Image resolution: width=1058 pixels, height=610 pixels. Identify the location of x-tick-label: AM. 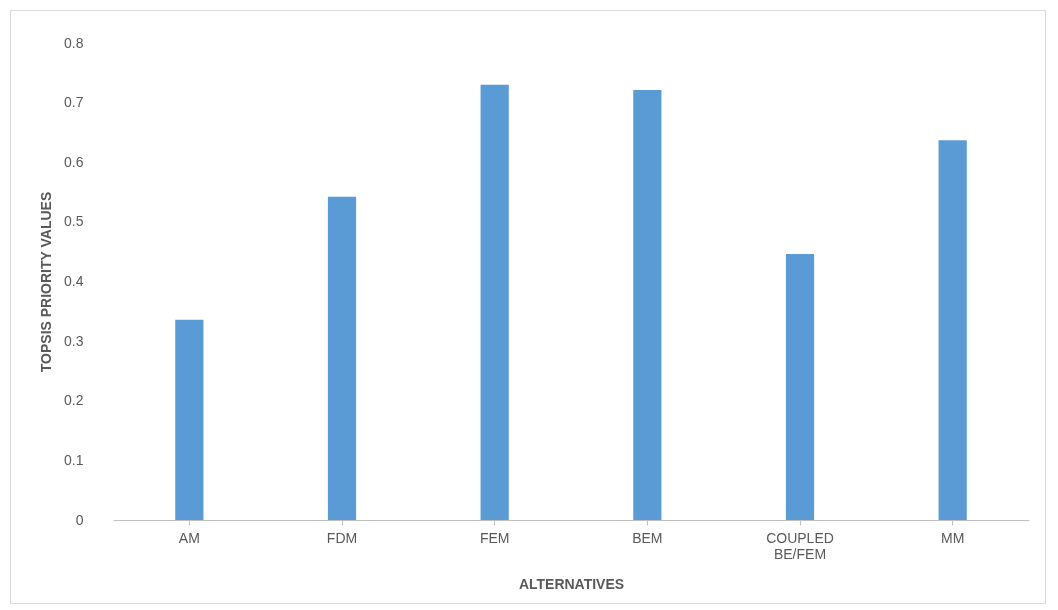
(189, 537).